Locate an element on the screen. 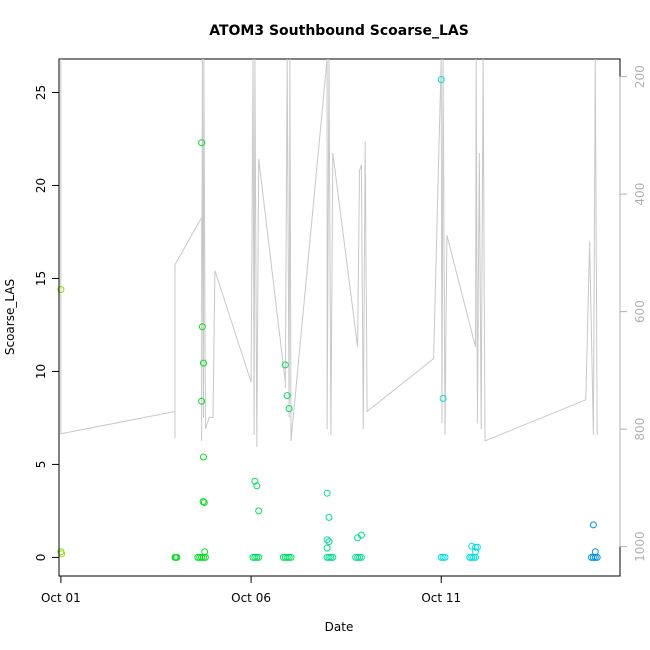  y-tick-label: 10 is located at coordinates (41, 371).